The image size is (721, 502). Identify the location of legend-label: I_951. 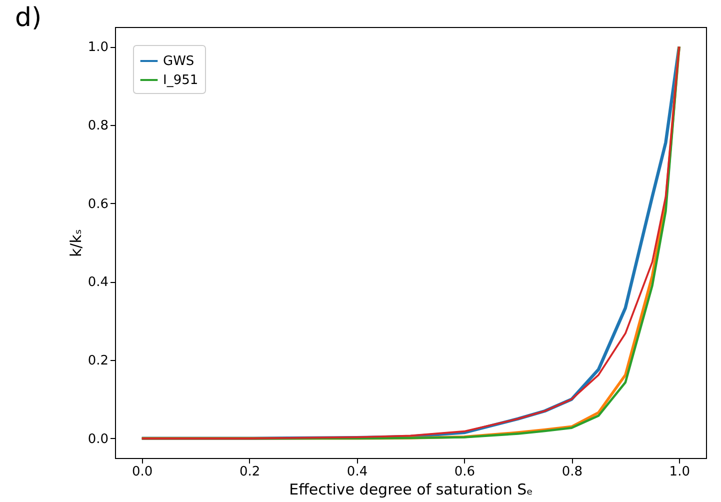
(180, 80).